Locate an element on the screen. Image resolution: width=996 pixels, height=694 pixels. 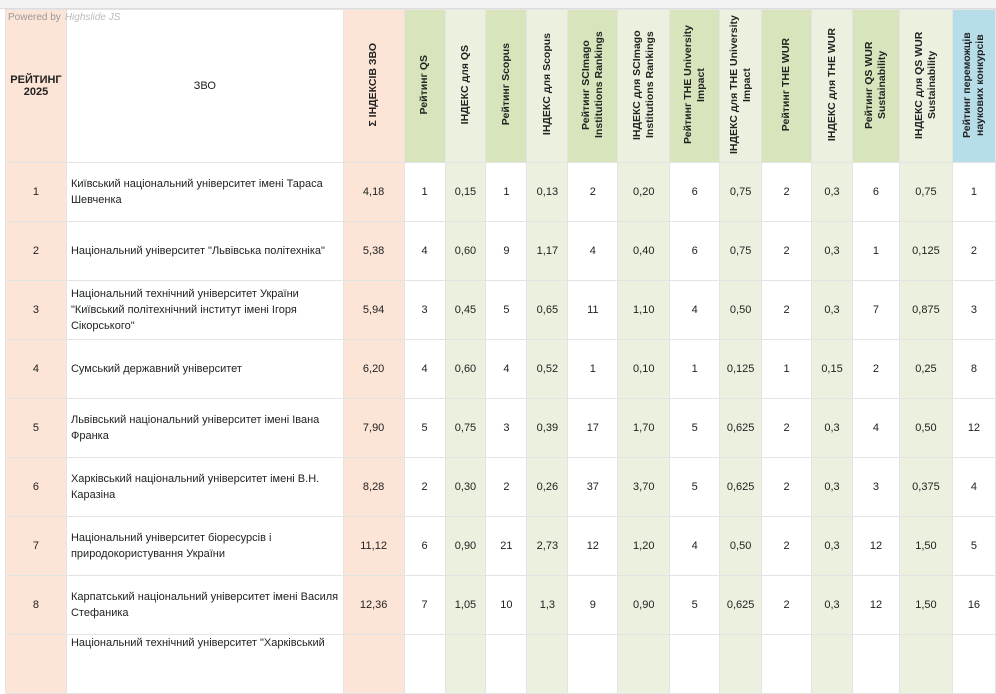
header-scimago-index: ІНДЕКС для SCImago Institutions Rankings is located at coordinates (644, 86).